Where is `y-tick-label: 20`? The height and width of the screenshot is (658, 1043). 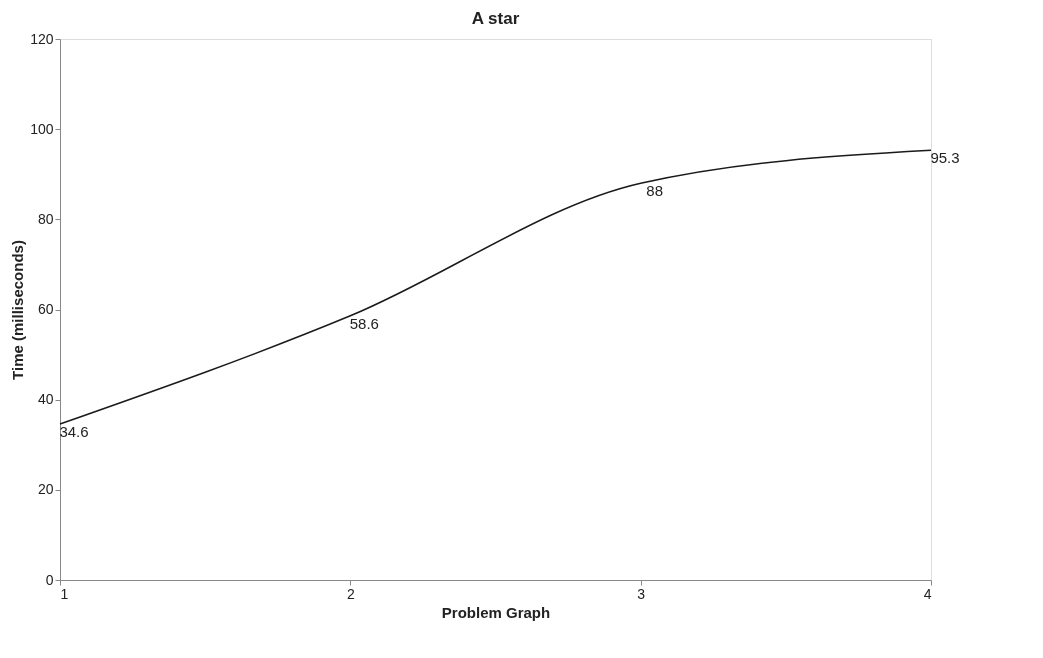 y-tick-label: 20 is located at coordinates (45, 489).